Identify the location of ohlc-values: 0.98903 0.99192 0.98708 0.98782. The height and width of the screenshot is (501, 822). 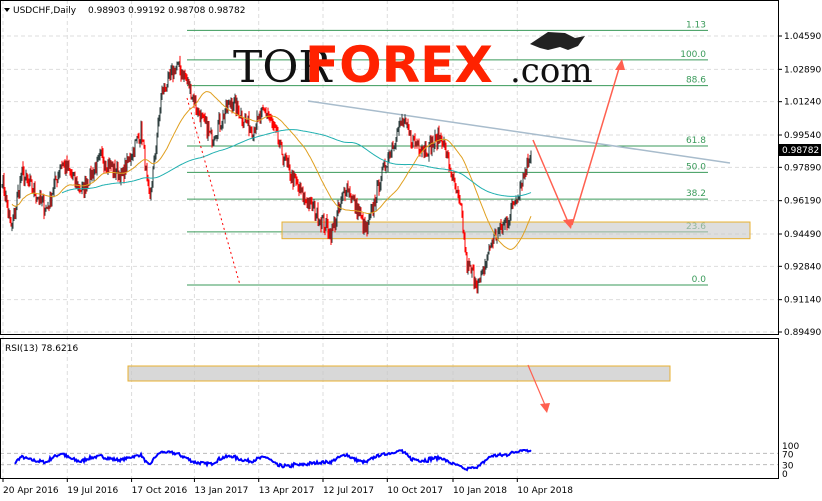
(166, 11).